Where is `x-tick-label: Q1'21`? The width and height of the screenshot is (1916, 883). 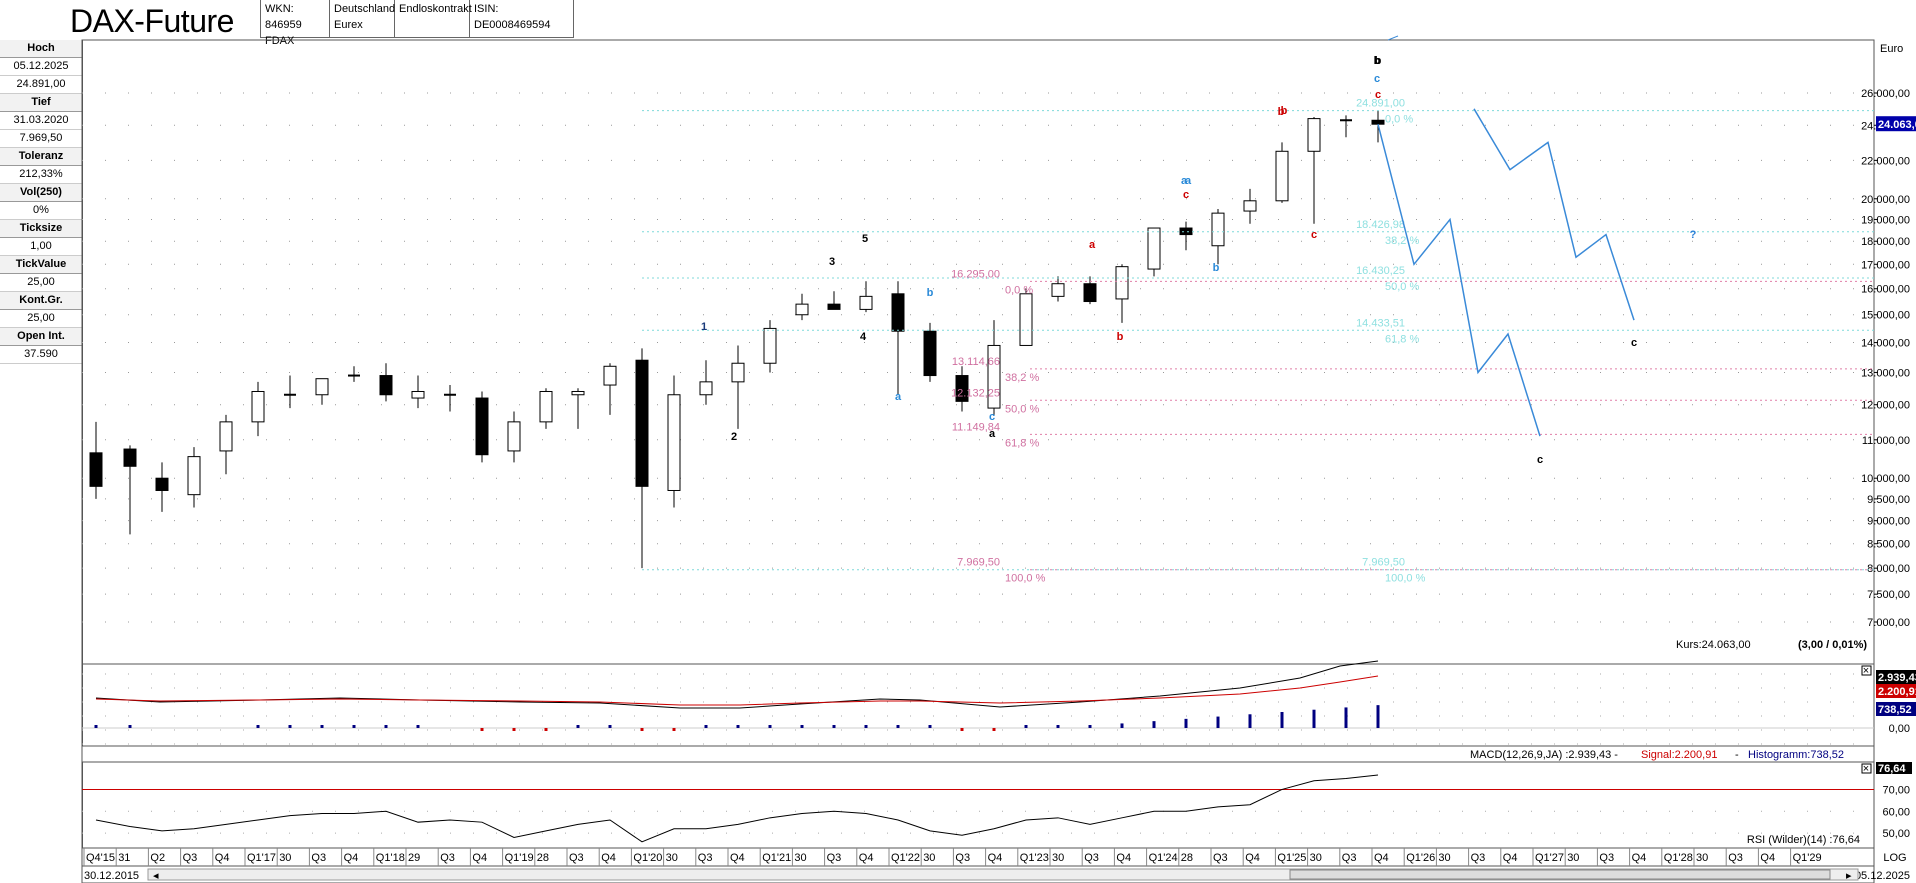
x-tick-label: Q1'21 is located at coordinates (776, 858).